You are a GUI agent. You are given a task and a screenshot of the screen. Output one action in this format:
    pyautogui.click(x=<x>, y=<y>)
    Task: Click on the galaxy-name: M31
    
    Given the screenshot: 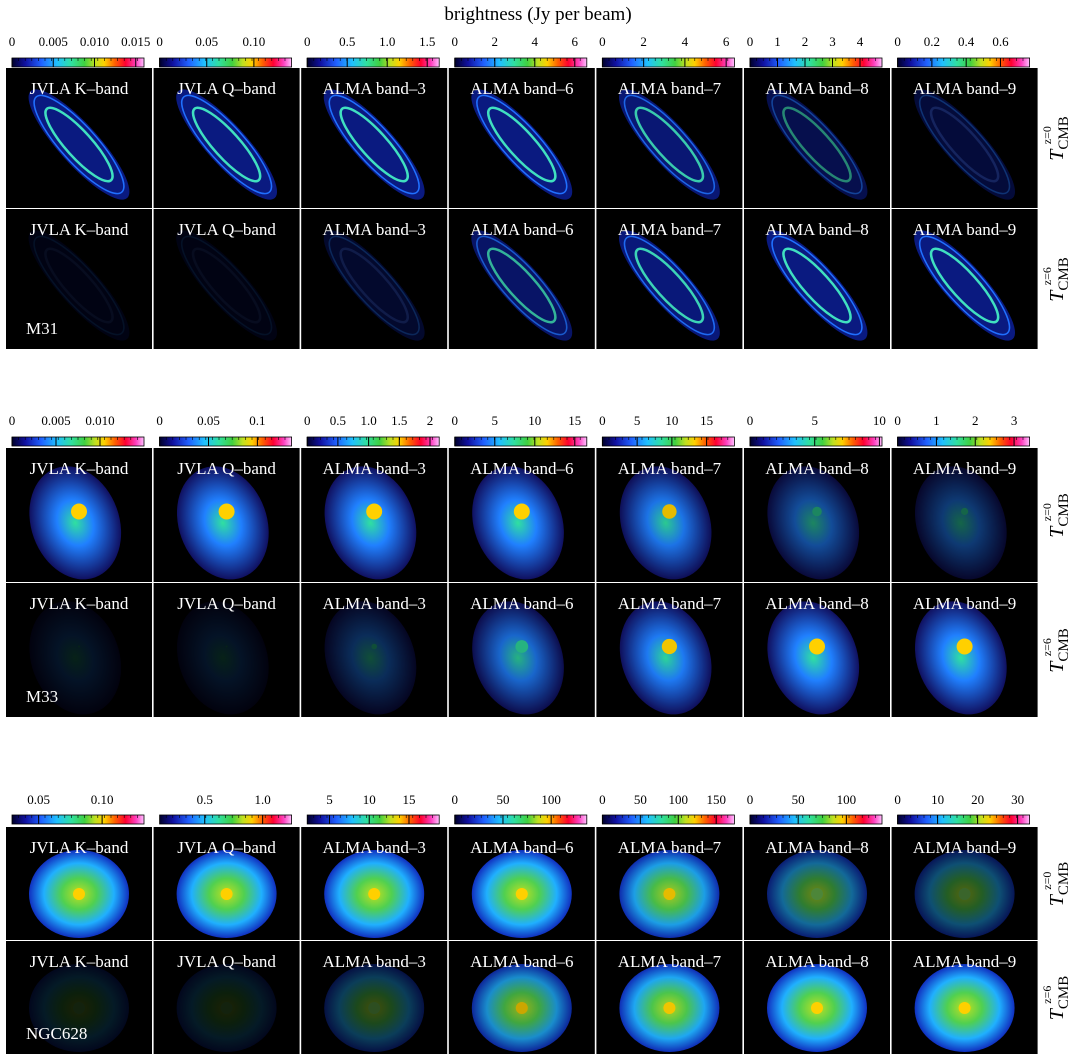 What is the action you would take?
    pyautogui.click(x=42, y=328)
    